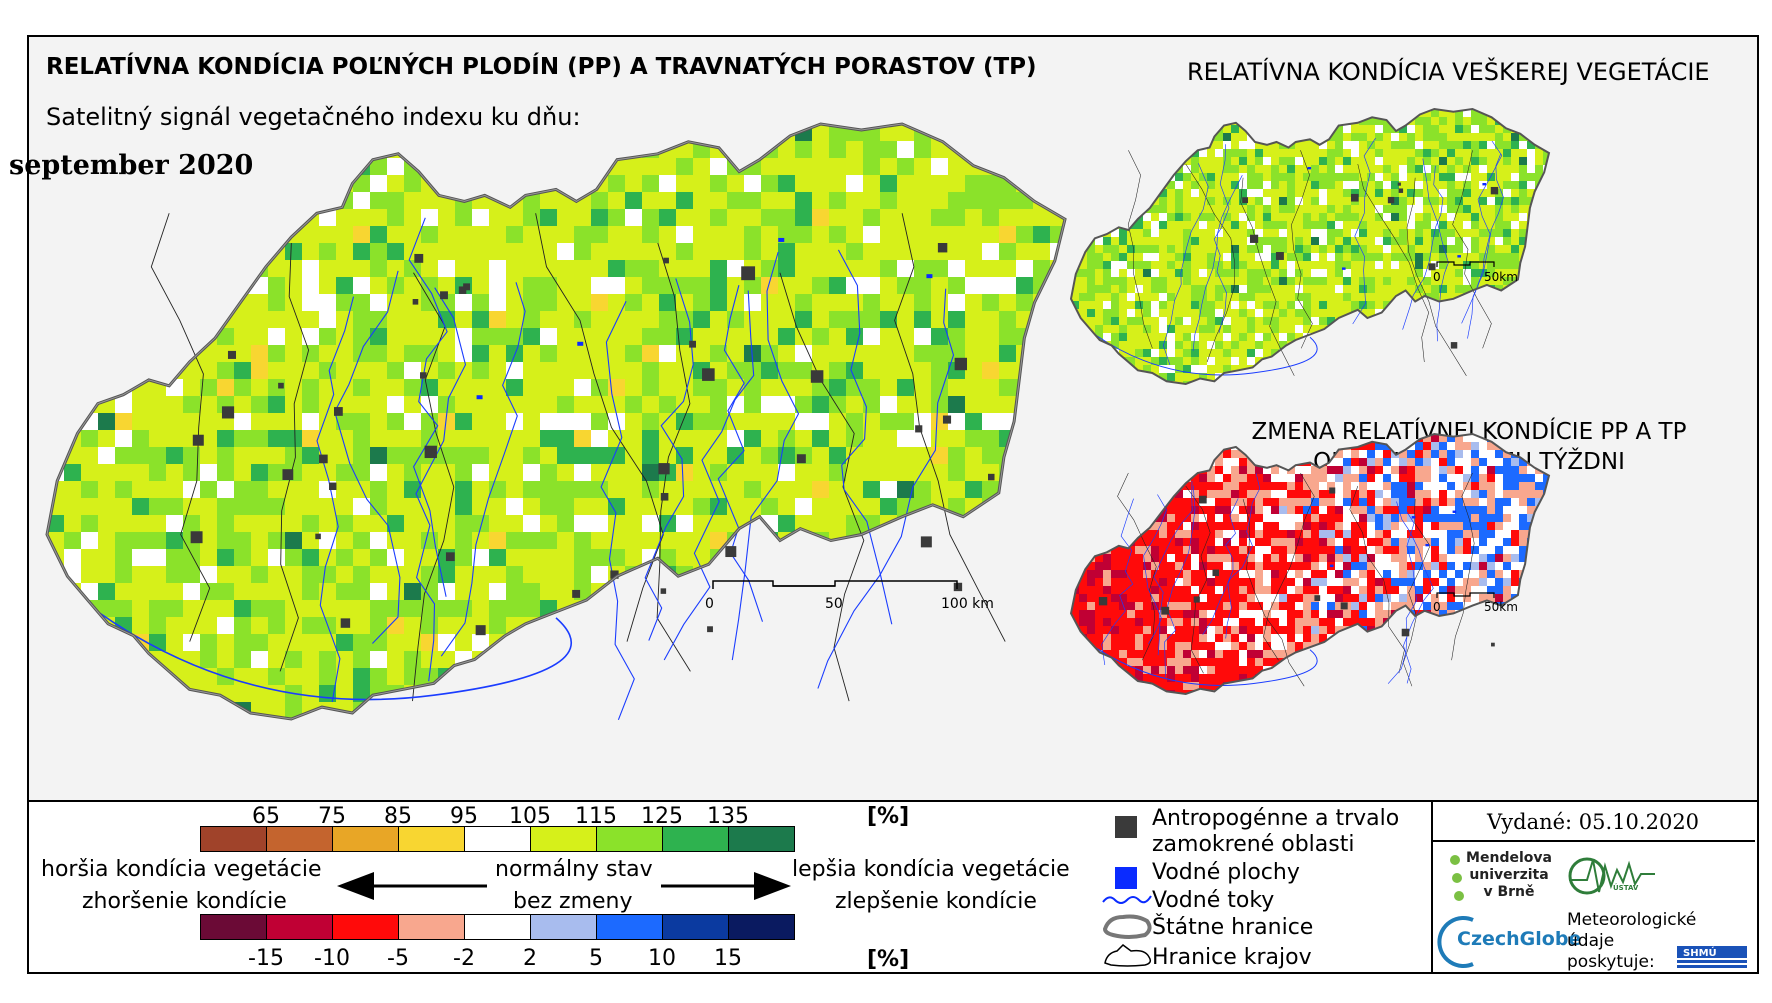  What do you see at coordinates (266, 816) in the screenshot?
I see `condition-scale-tick: 65` at bounding box center [266, 816].